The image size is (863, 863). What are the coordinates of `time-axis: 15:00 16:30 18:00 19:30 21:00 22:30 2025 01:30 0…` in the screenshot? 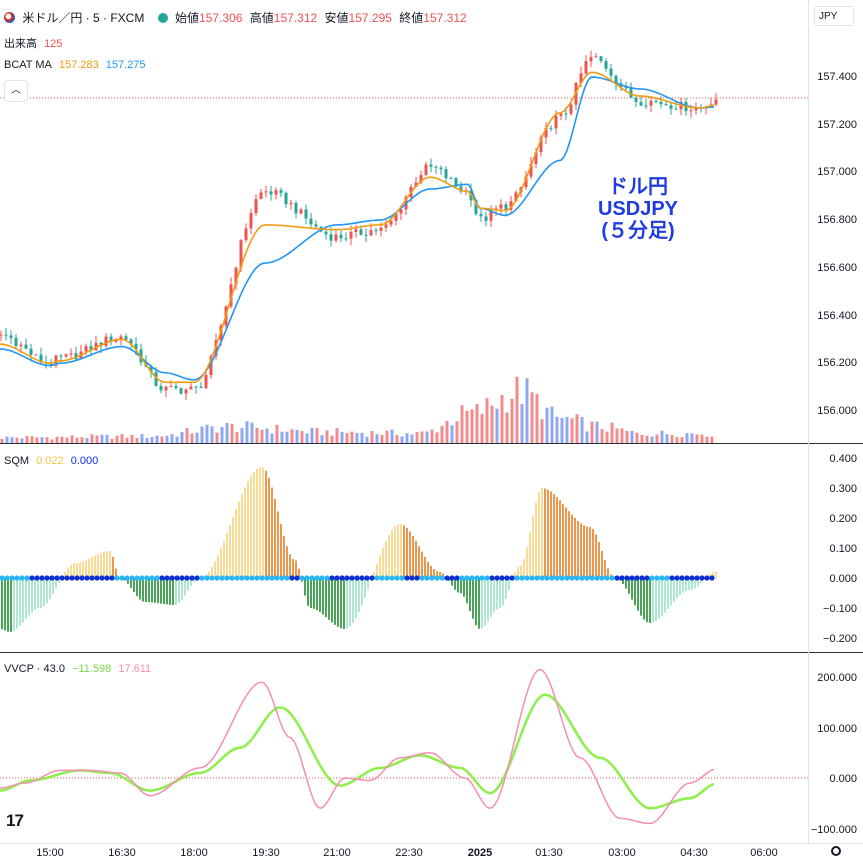 It's located at (404, 853).